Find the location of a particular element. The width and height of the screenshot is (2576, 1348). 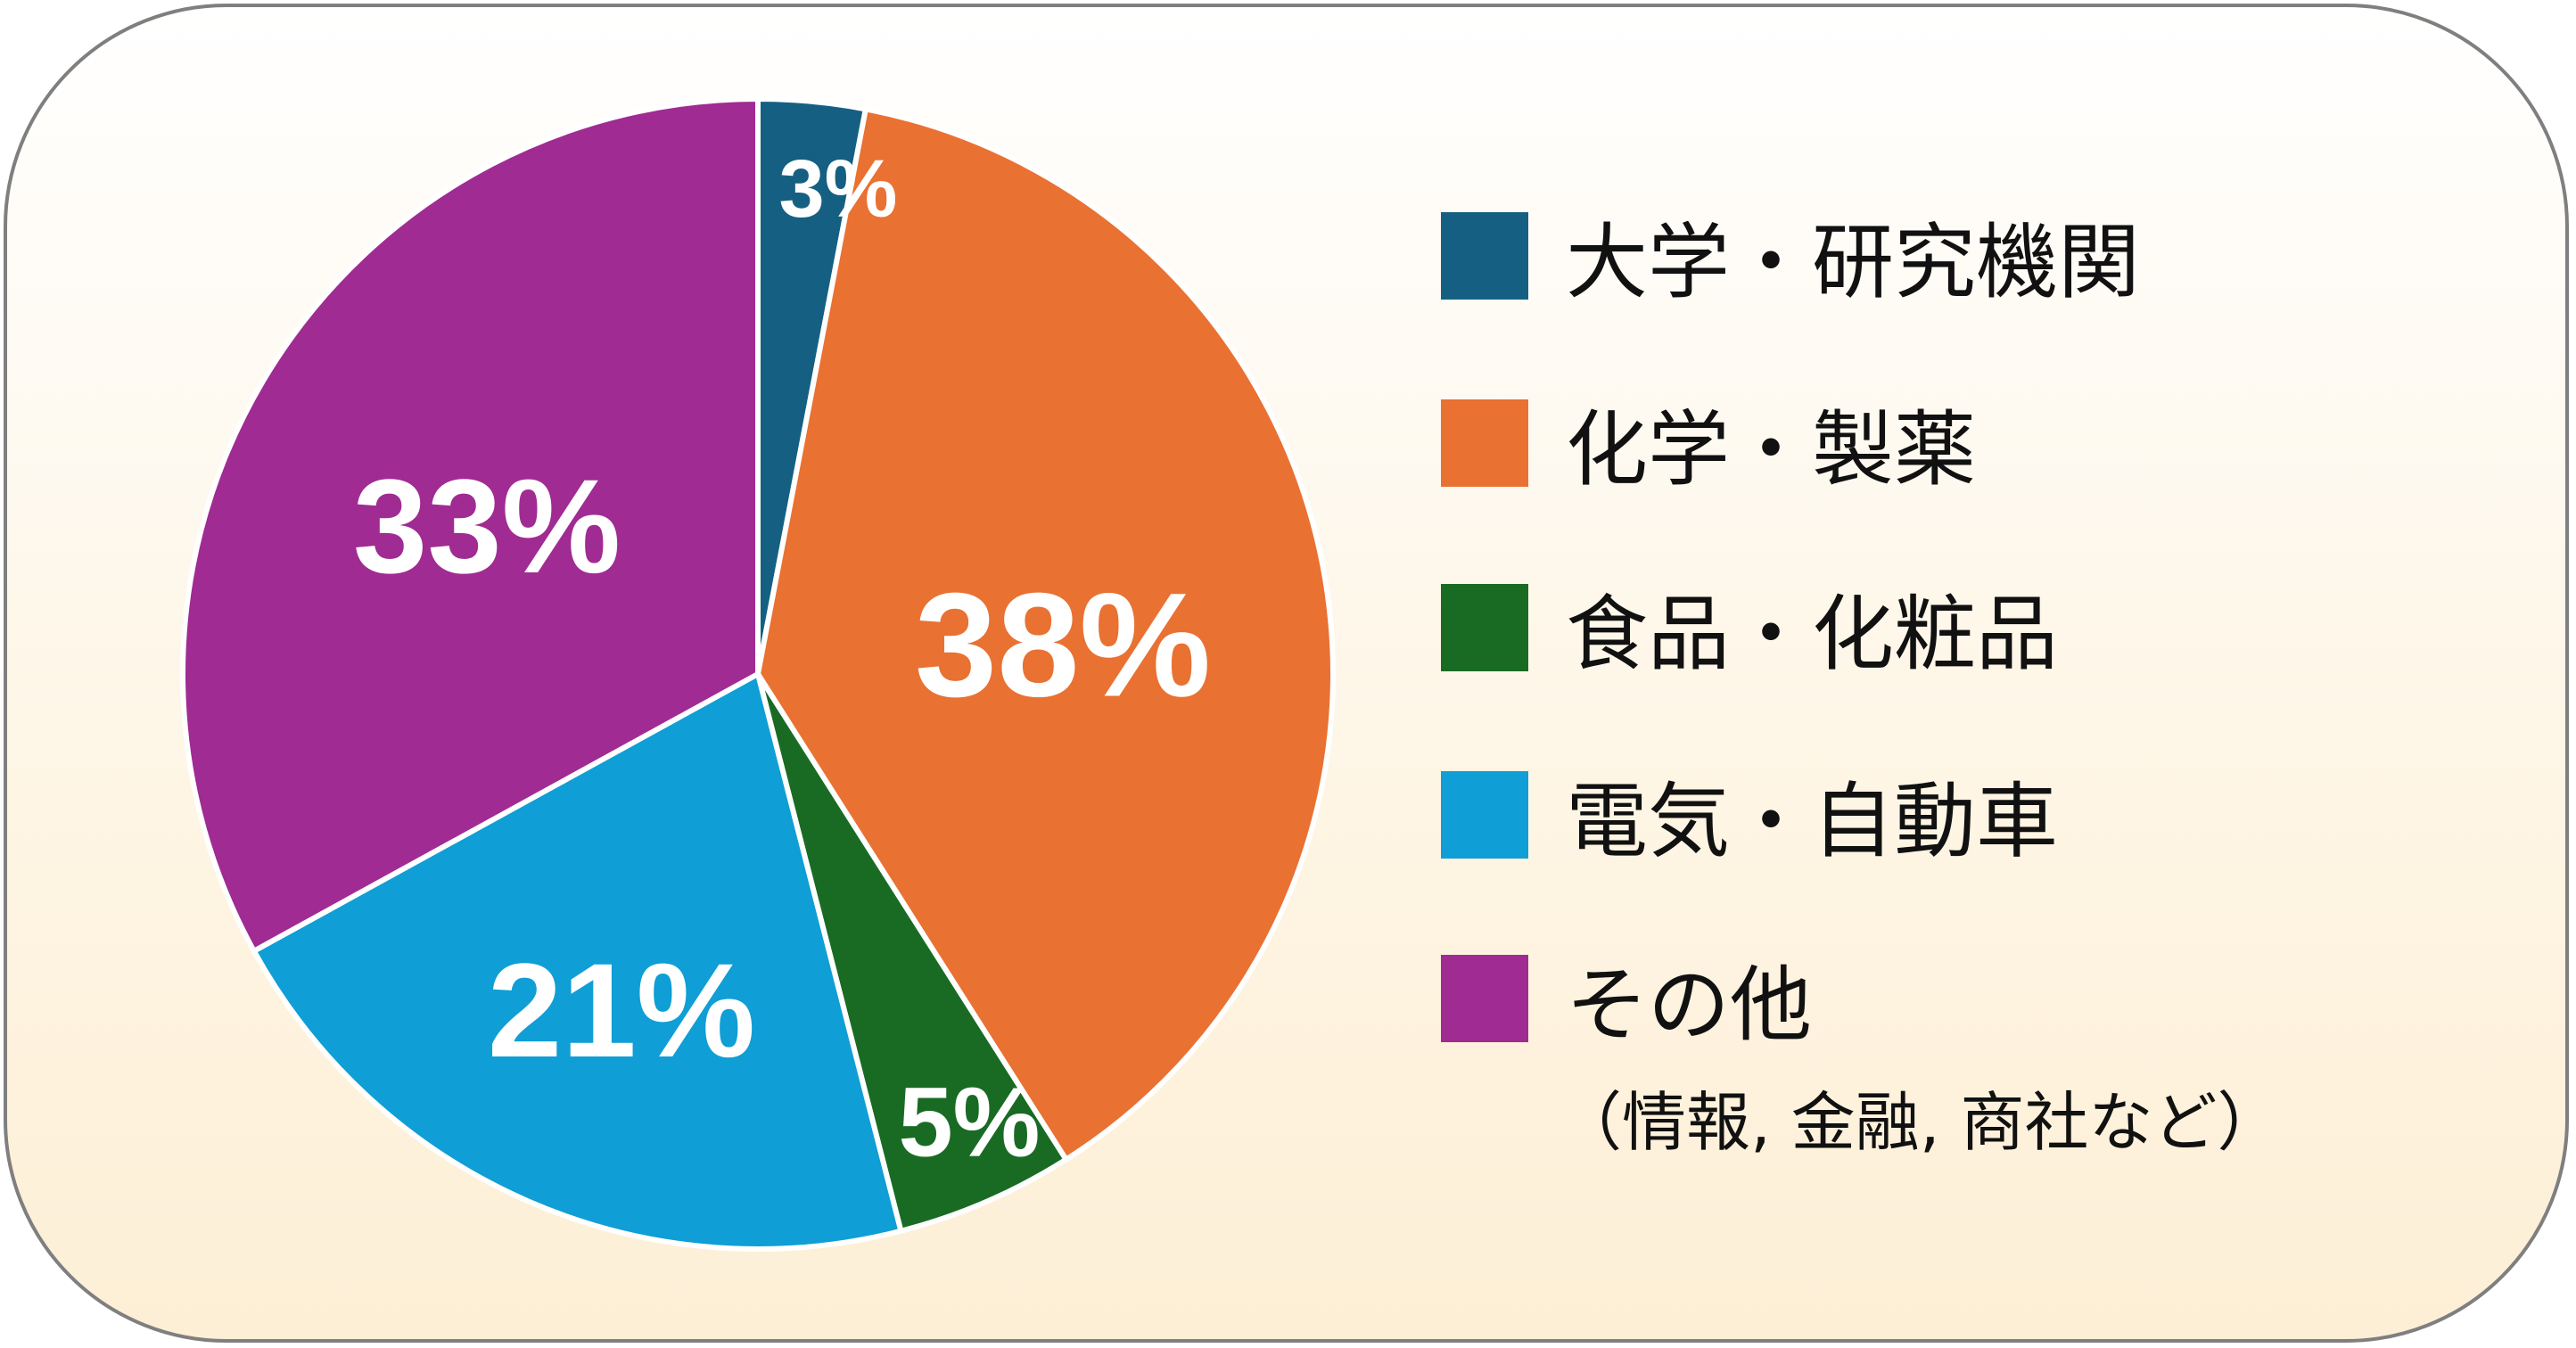

data-label: 33% is located at coordinates (487, 526).